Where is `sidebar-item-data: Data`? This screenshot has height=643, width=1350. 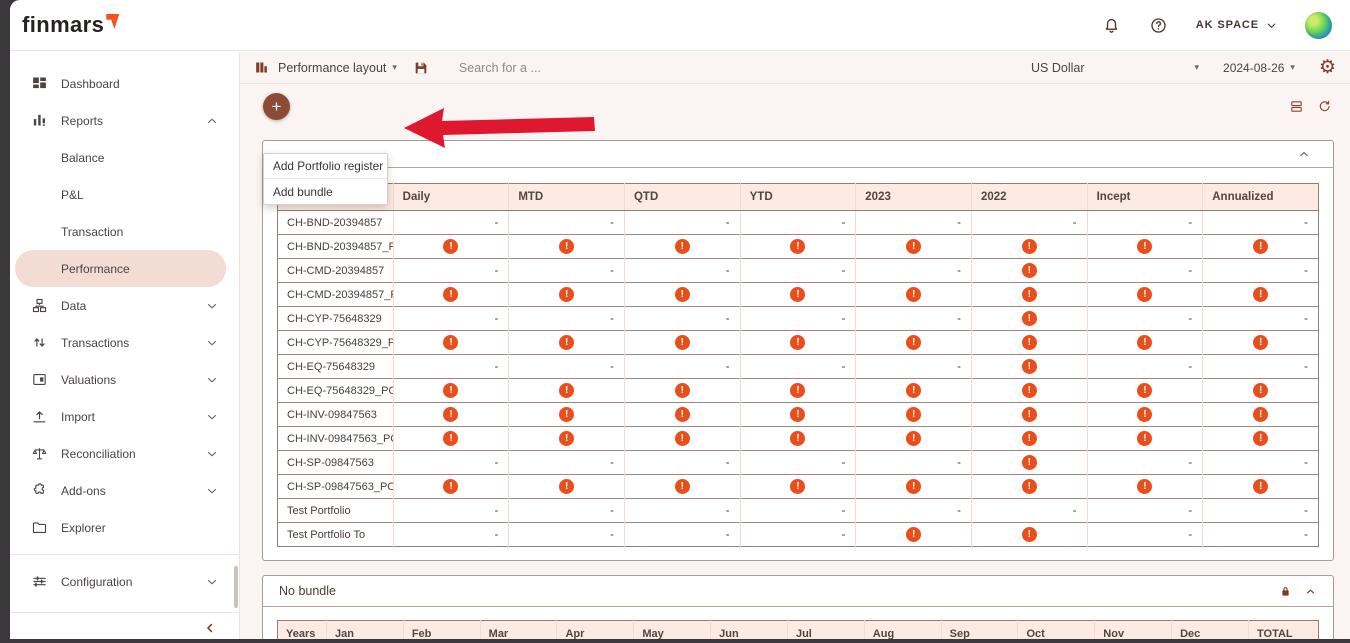 sidebar-item-data: Data is located at coordinates (124, 305).